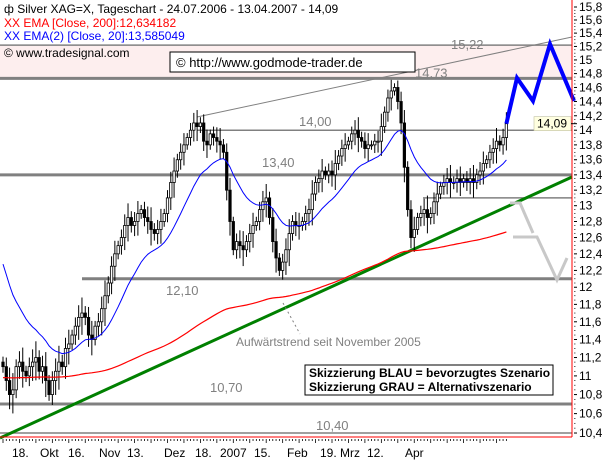 Image resolution: width=614 pixels, height=462 pixels. I want to click on y-tick-label: 12,2, so click(591, 270).